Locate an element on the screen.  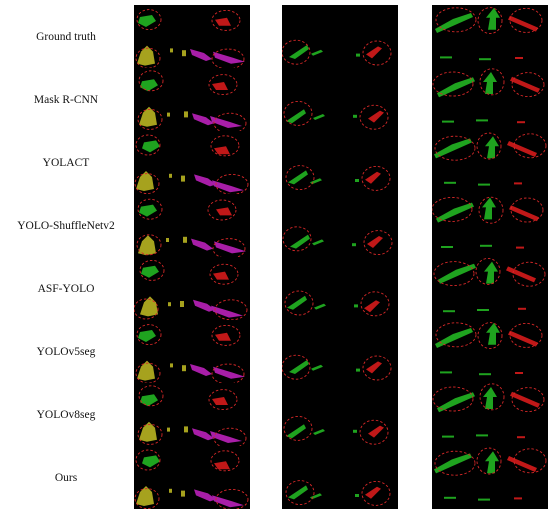
row-label: YOLACT is located at coordinates (66, 162).